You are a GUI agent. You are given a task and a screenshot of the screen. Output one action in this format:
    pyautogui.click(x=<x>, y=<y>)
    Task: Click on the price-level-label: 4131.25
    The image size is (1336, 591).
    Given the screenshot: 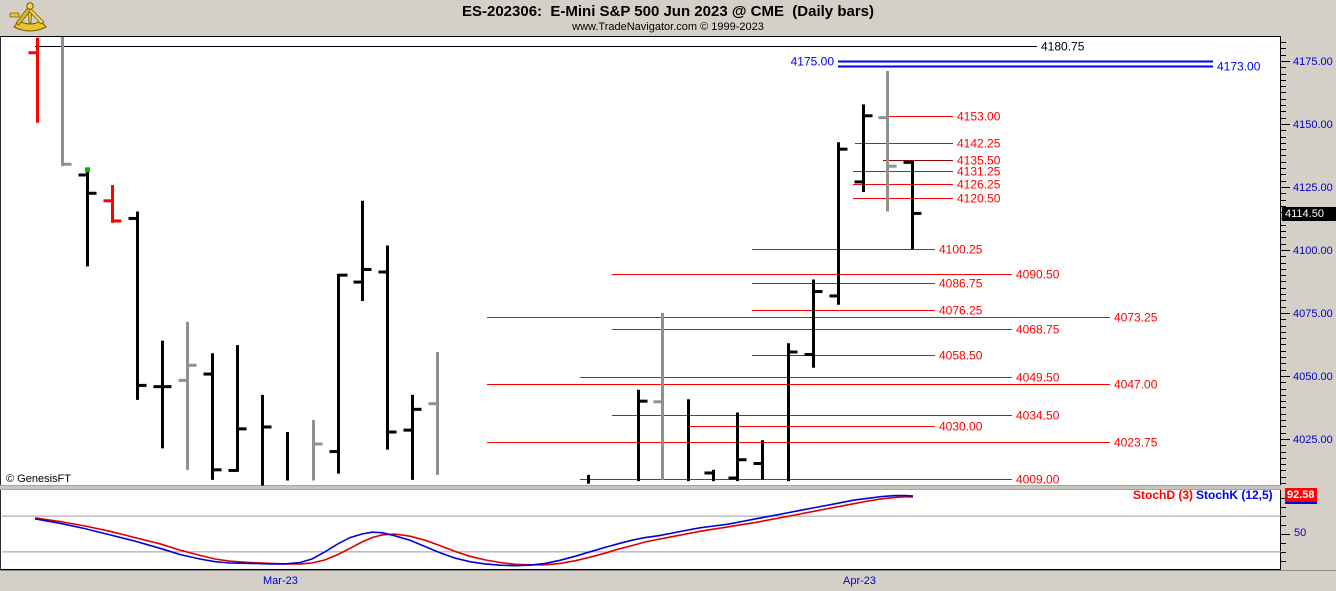 What is the action you would take?
    pyautogui.click(x=979, y=172)
    